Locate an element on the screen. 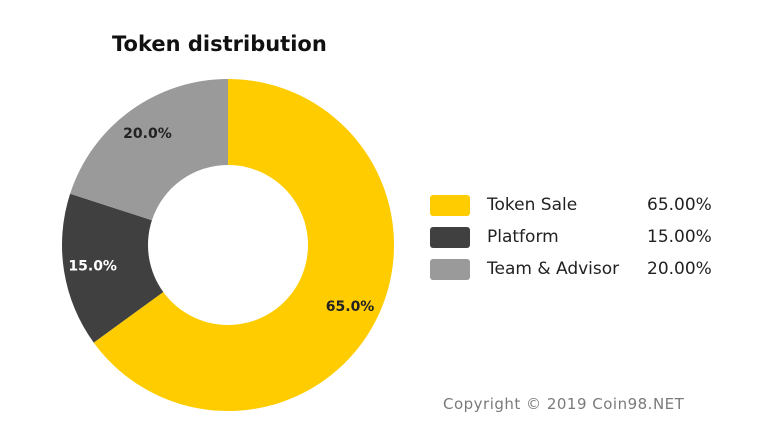 The image size is (760, 421). donut-slice-platform is located at coordinates (112, 268).